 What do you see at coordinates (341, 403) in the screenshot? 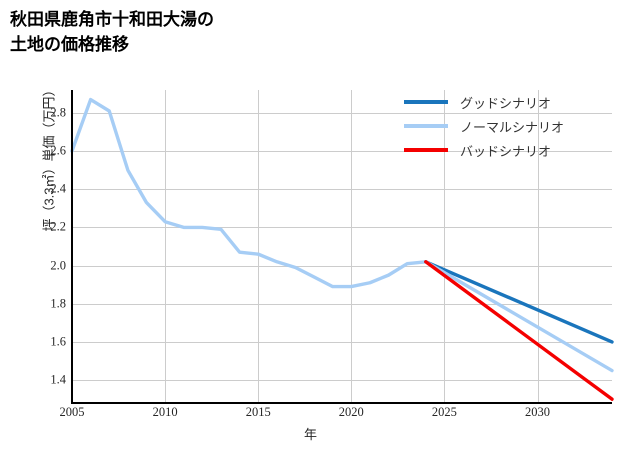
I see `x-axis-line` at bounding box center [341, 403].